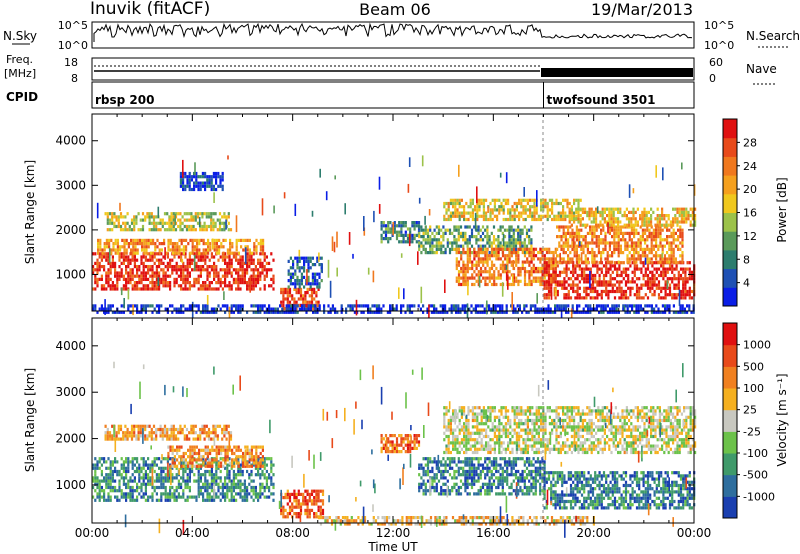 This screenshot has width=800, height=554. I want to click on colorbar-swatch, so click(730, 241).